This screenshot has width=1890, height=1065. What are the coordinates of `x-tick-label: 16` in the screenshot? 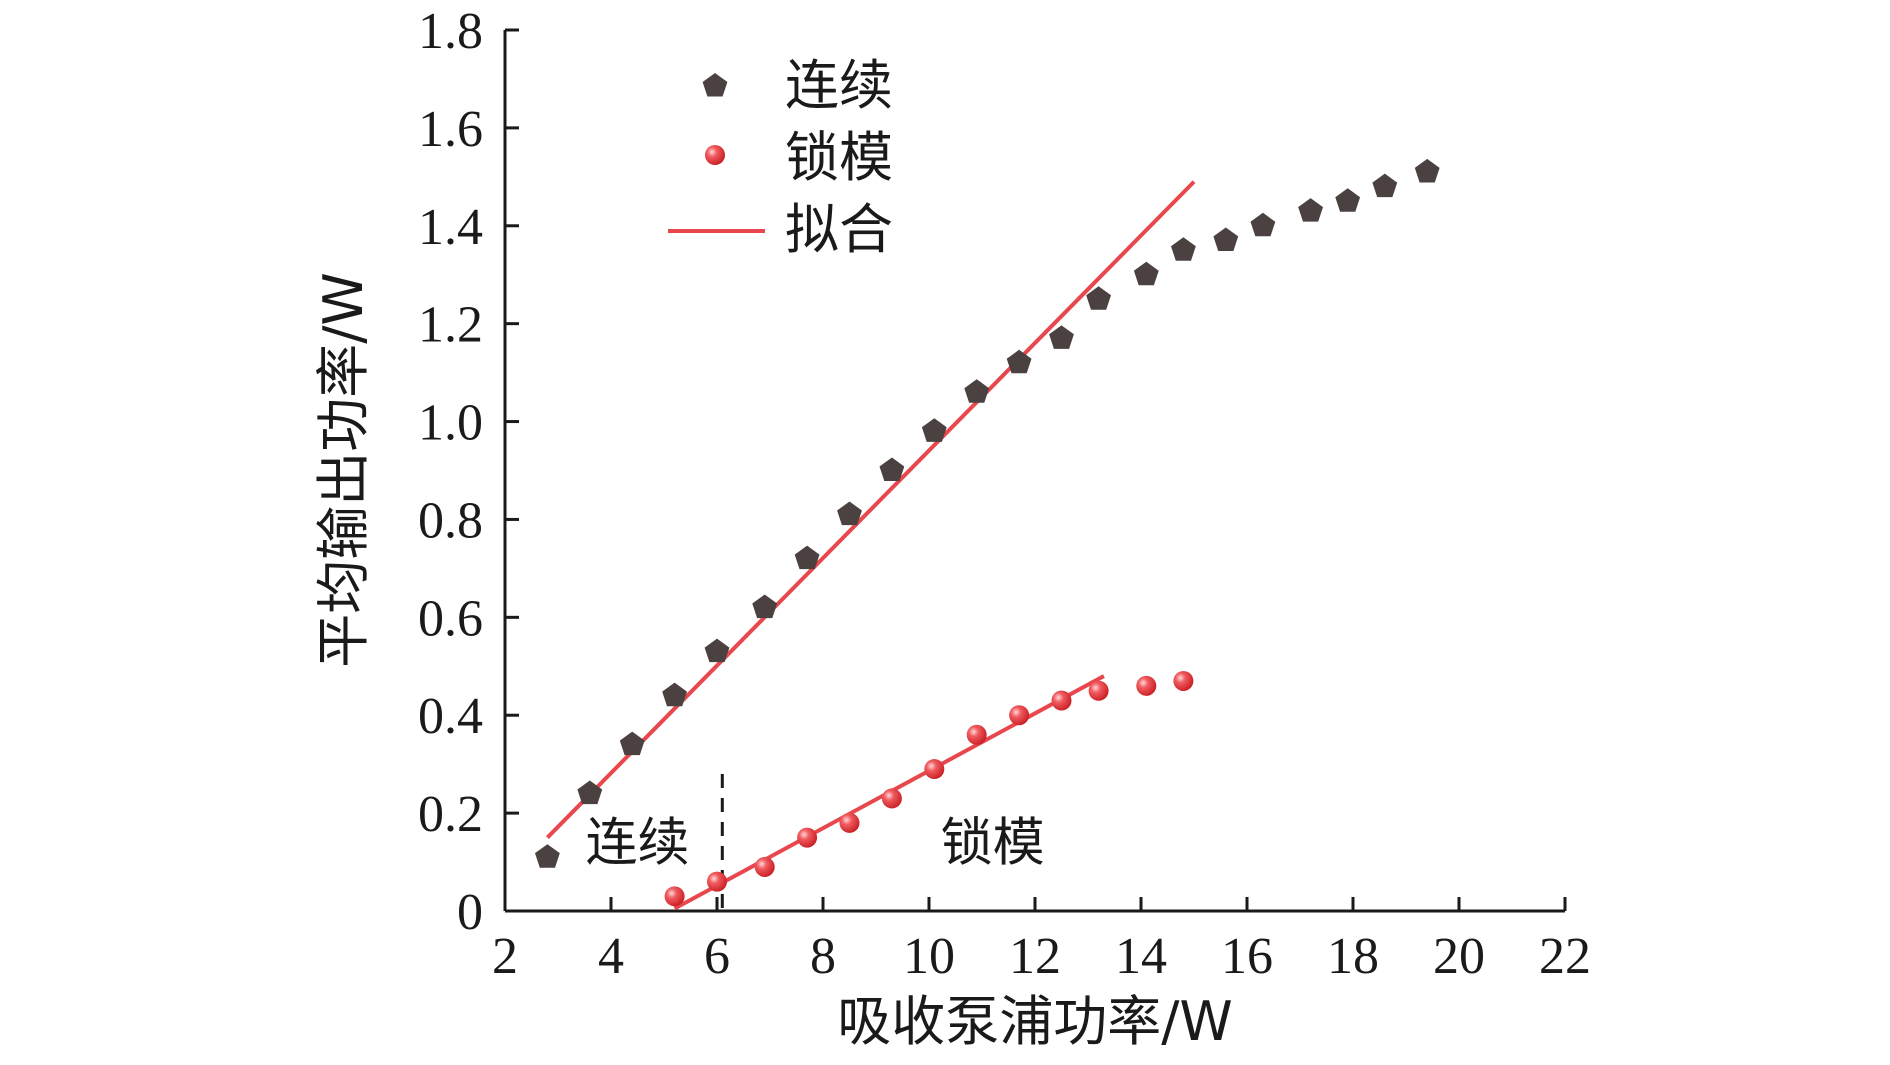 It's located at (1247, 956).